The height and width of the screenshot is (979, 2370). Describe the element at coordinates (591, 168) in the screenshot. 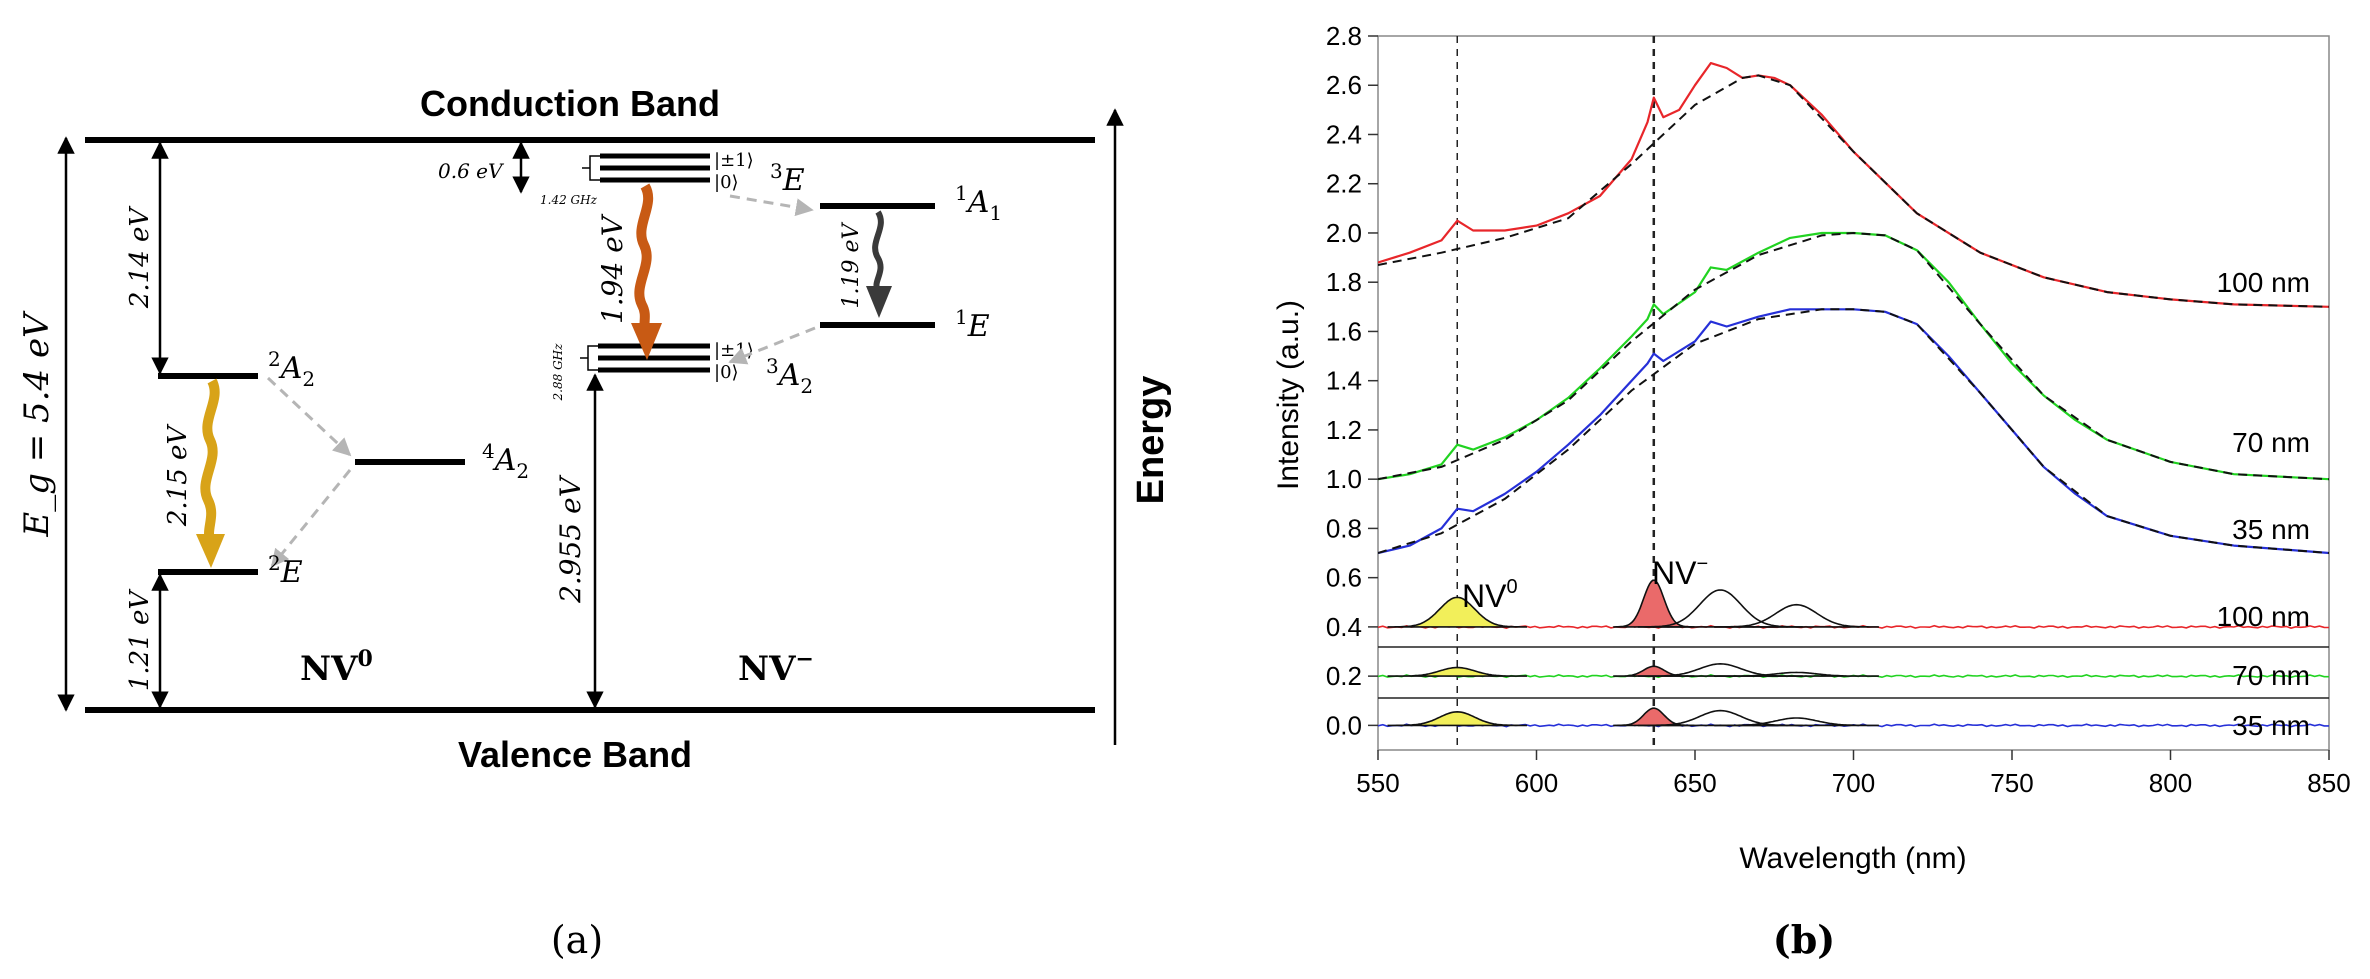

I see `nvm-split-bracket-top` at that location.